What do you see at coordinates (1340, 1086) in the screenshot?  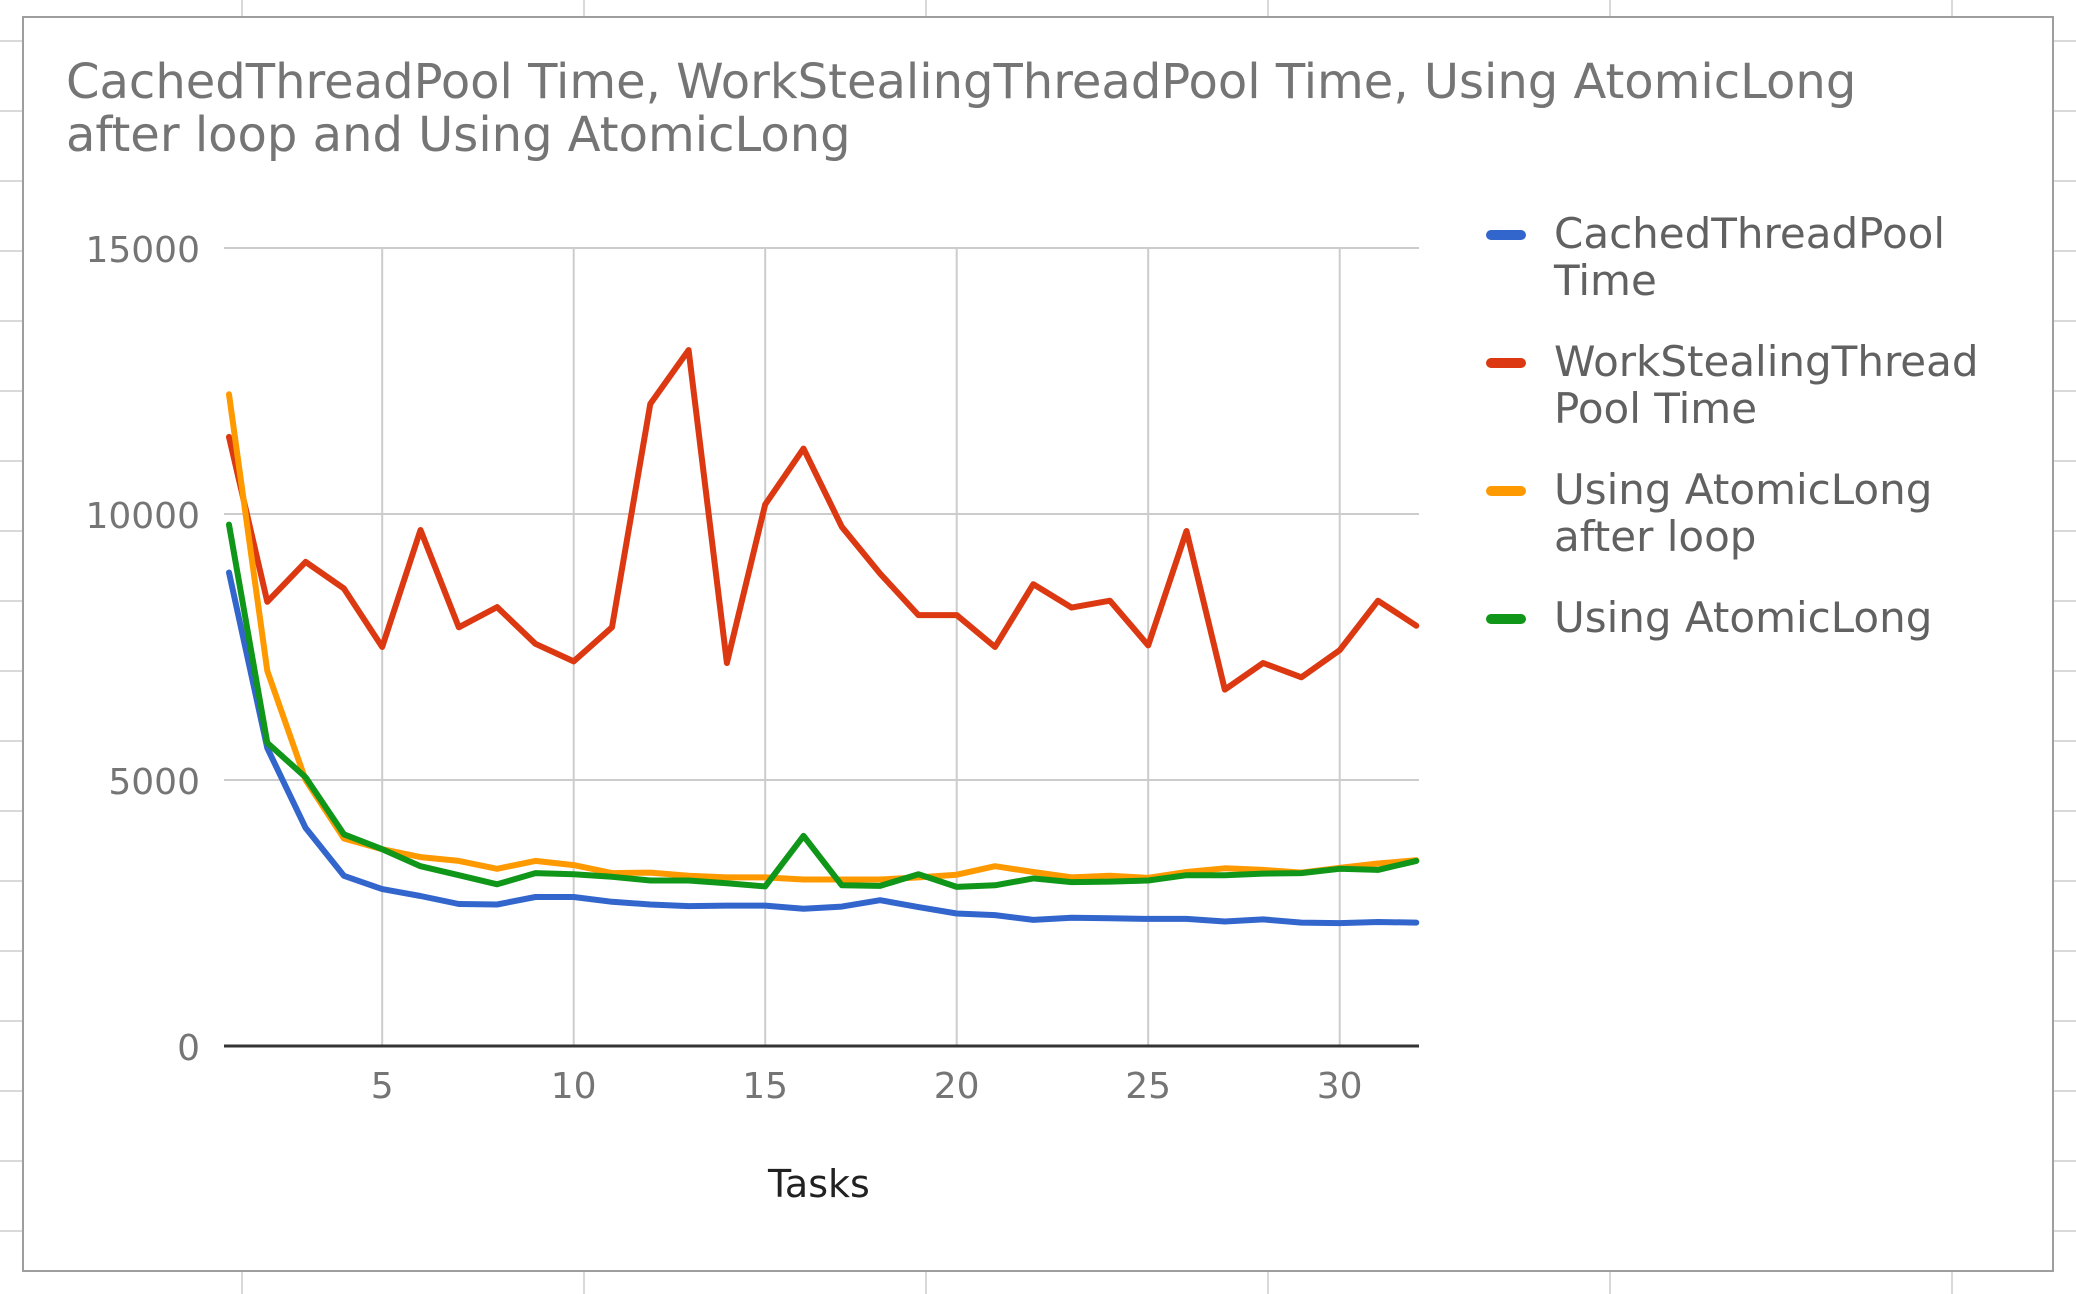 I see `x-tick-label: 30` at bounding box center [1340, 1086].